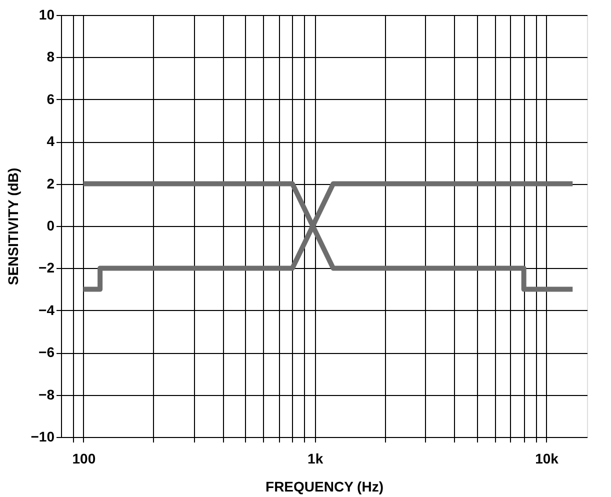 Image resolution: width=611 pixels, height=497 pixels. What do you see at coordinates (50, 183) in the screenshot?
I see `y-tick-label: 2` at bounding box center [50, 183].